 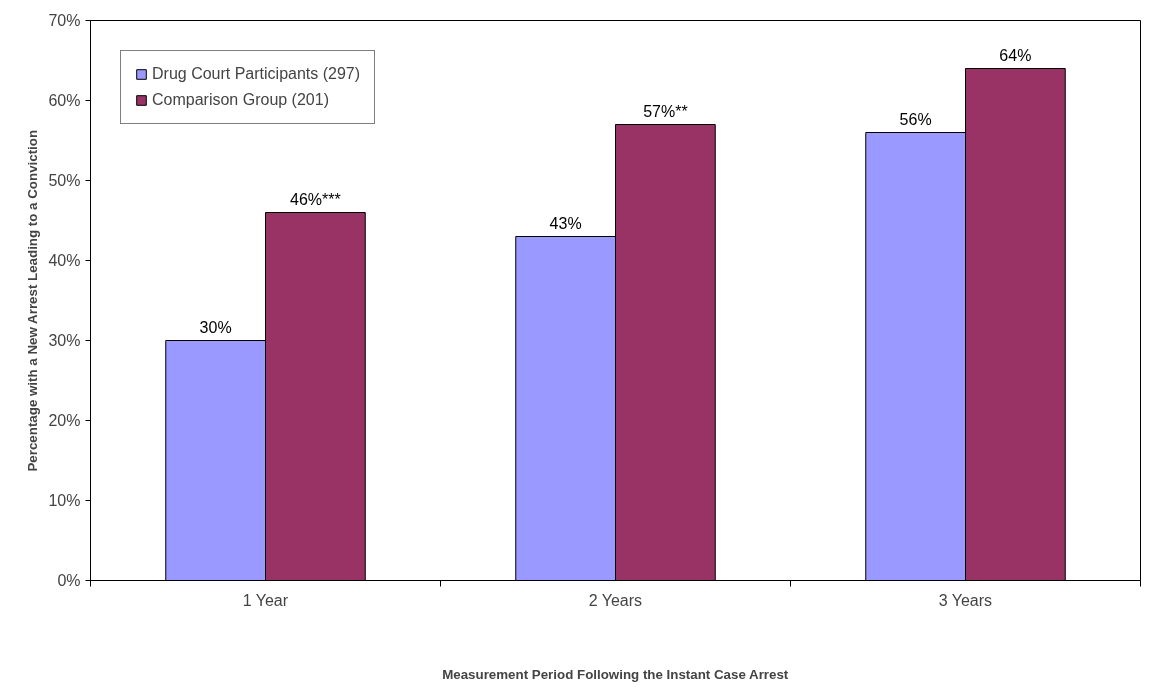 What do you see at coordinates (965, 600) in the screenshot?
I see `x-tick-label: 3 Years` at bounding box center [965, 600].